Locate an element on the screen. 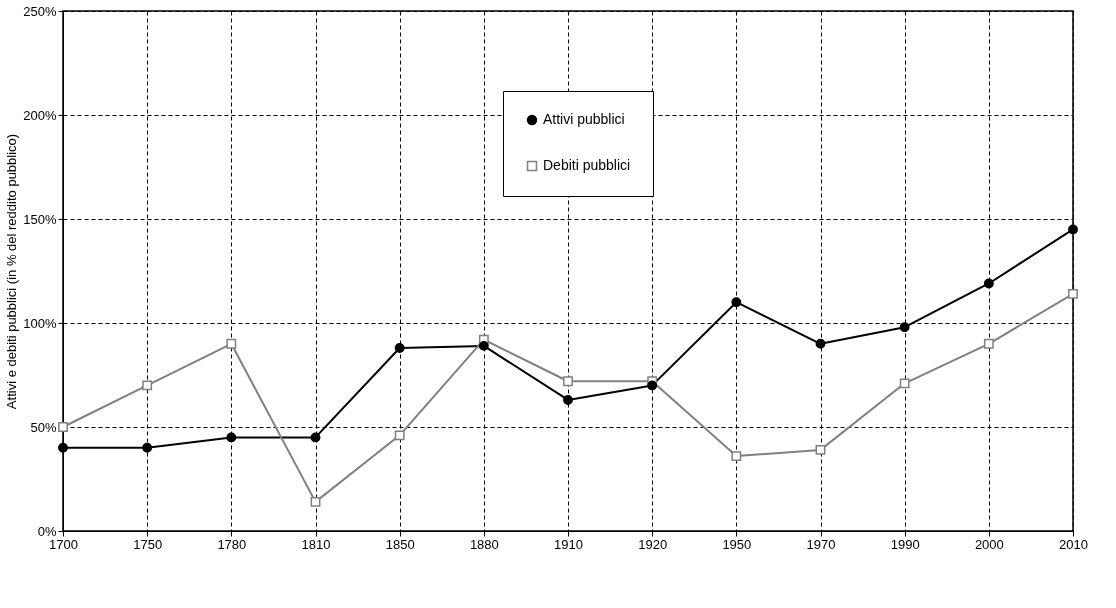  x-tick-label: 1970 is located at coordinates (821, 544).